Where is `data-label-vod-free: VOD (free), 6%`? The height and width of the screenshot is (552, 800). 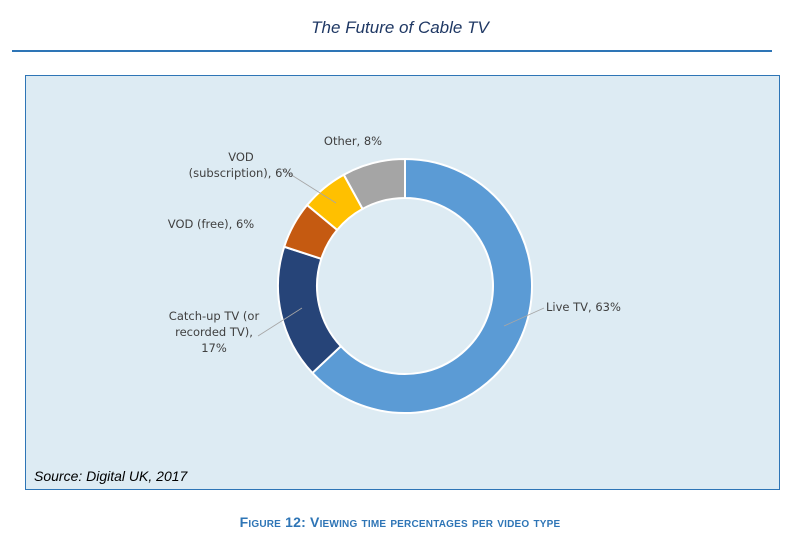 data-label-vod-free: VOD (free), 6% is located at coordinates (211, 224).